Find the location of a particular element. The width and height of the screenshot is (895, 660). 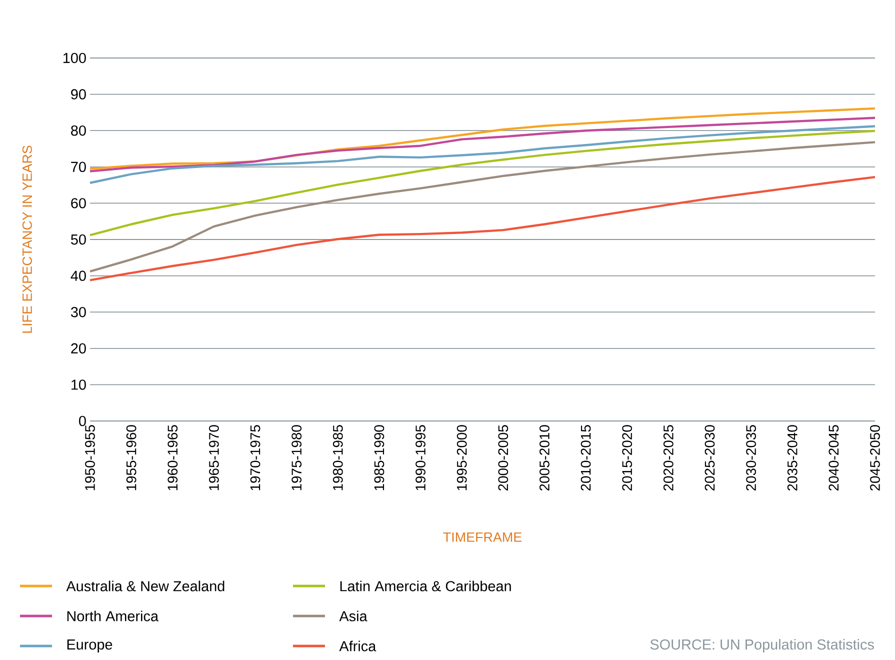

x-tick-label: 2045-2050 is located at coordinates (875, 458).